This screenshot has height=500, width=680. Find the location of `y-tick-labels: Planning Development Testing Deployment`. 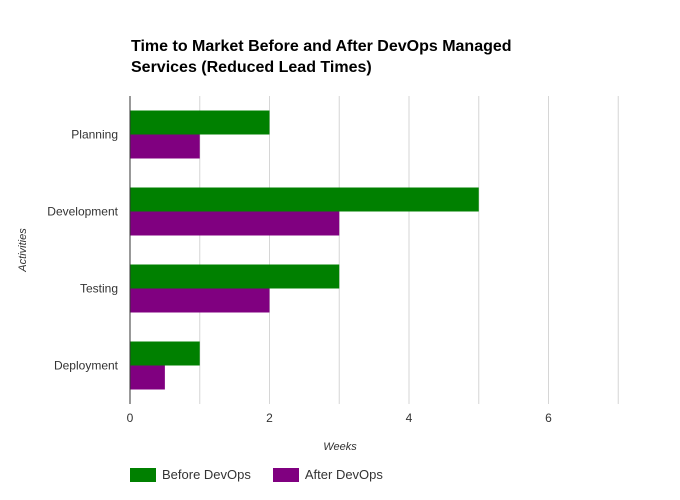

y-tick-labels: Planning Development Testing Deployment is located at coordinates (82, 250).